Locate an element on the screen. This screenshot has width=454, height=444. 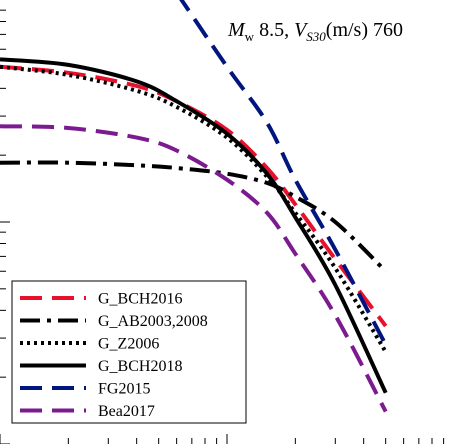
title-v-sub: S30 is located at coordinates (316, 36).